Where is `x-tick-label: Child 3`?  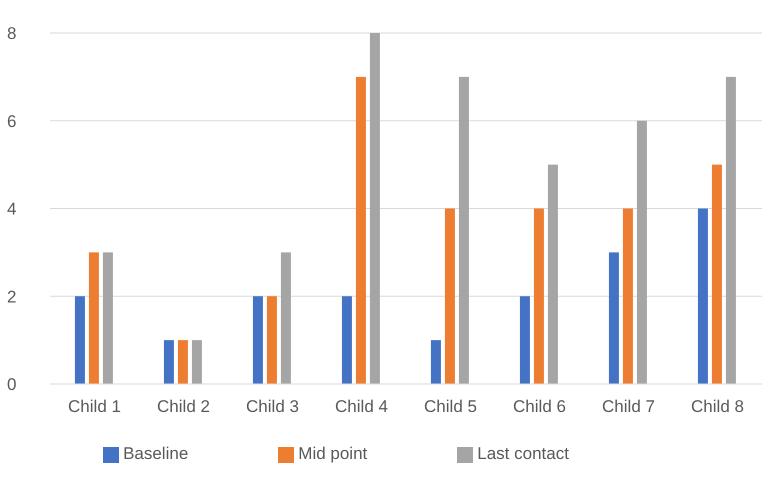
x-tick-label: Child 3 is located at coordinates (272, 406).